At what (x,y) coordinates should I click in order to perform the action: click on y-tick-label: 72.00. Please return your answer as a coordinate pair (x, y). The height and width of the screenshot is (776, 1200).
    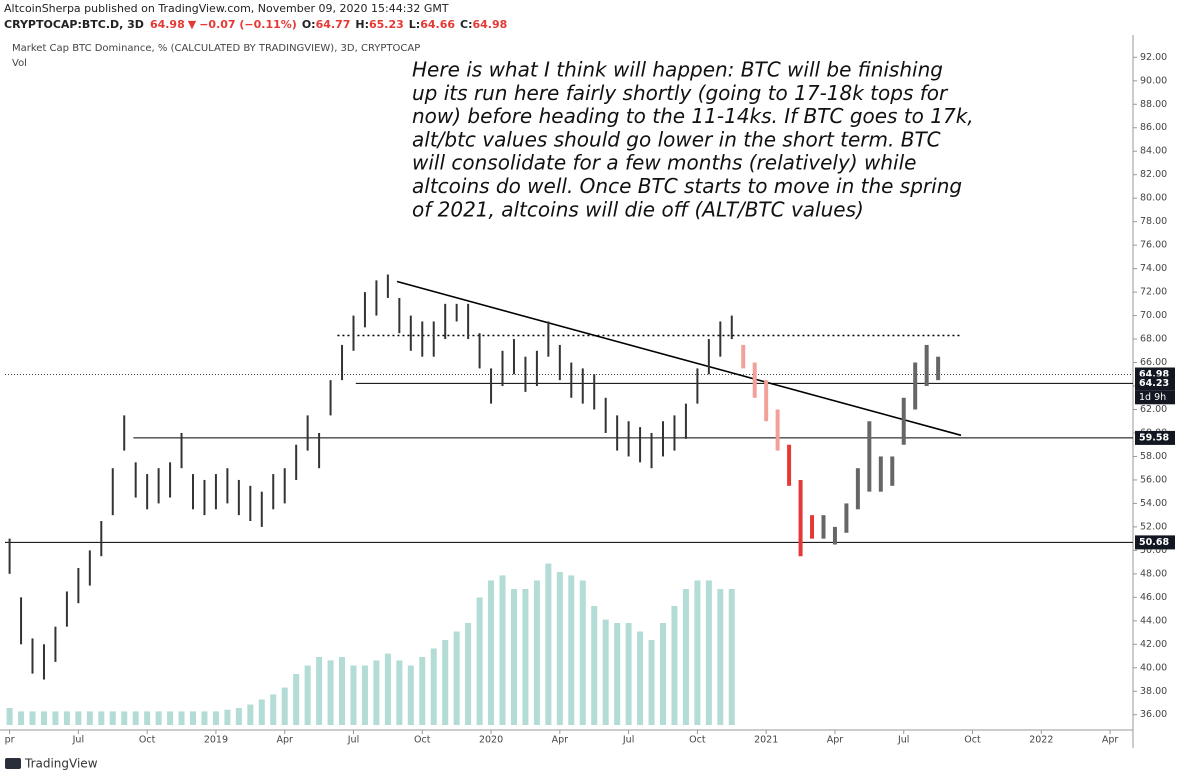
    Looking at the image, I should click on (1153, 292).